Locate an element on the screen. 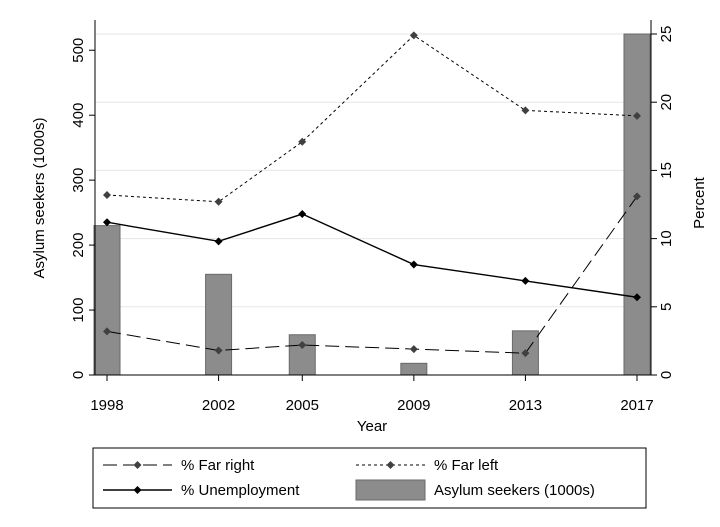  legend-label: % Unemployment is located at coordinates (240, 490).